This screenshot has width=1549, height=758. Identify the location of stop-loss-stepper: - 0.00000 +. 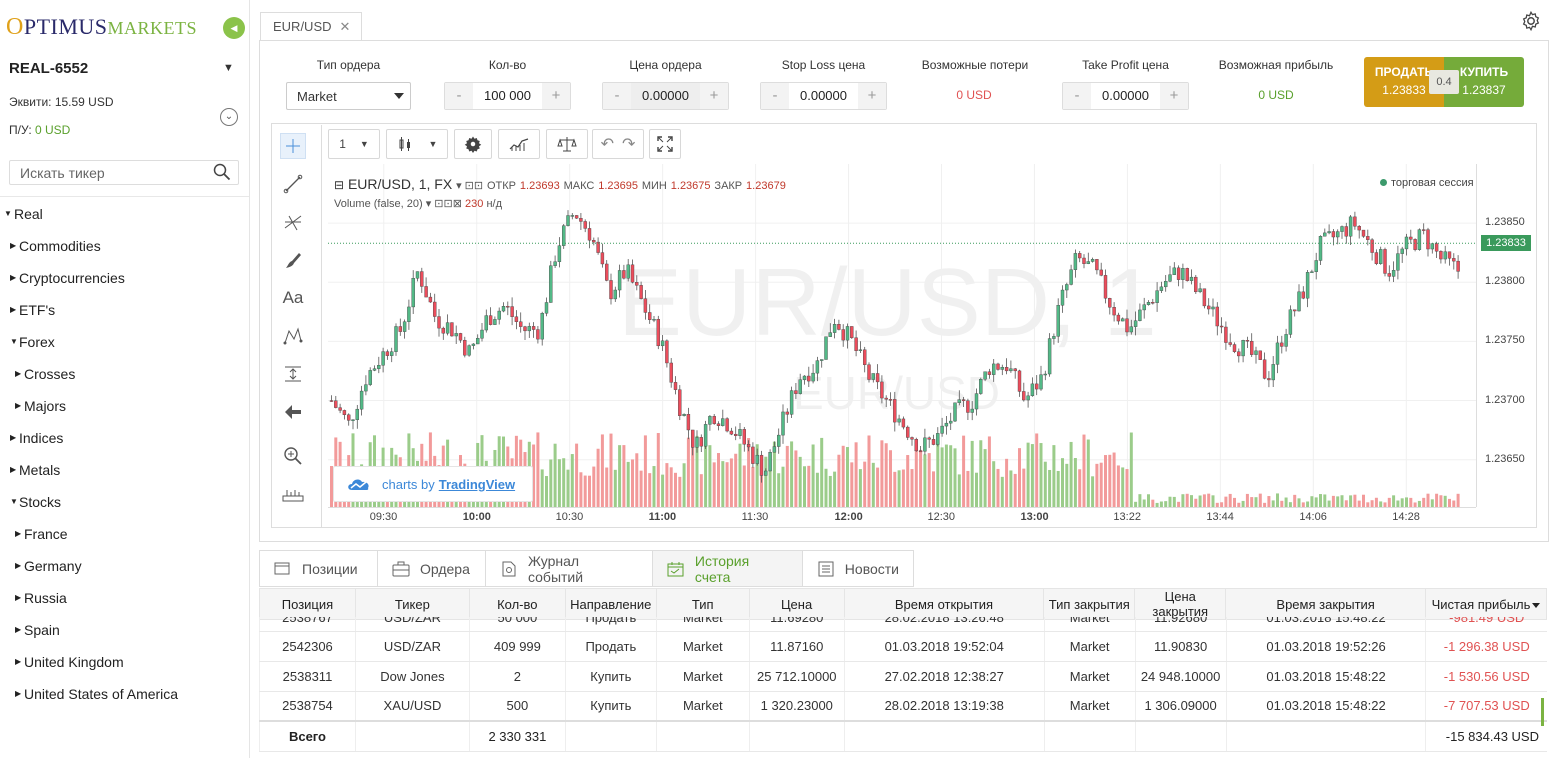
(823, 96).